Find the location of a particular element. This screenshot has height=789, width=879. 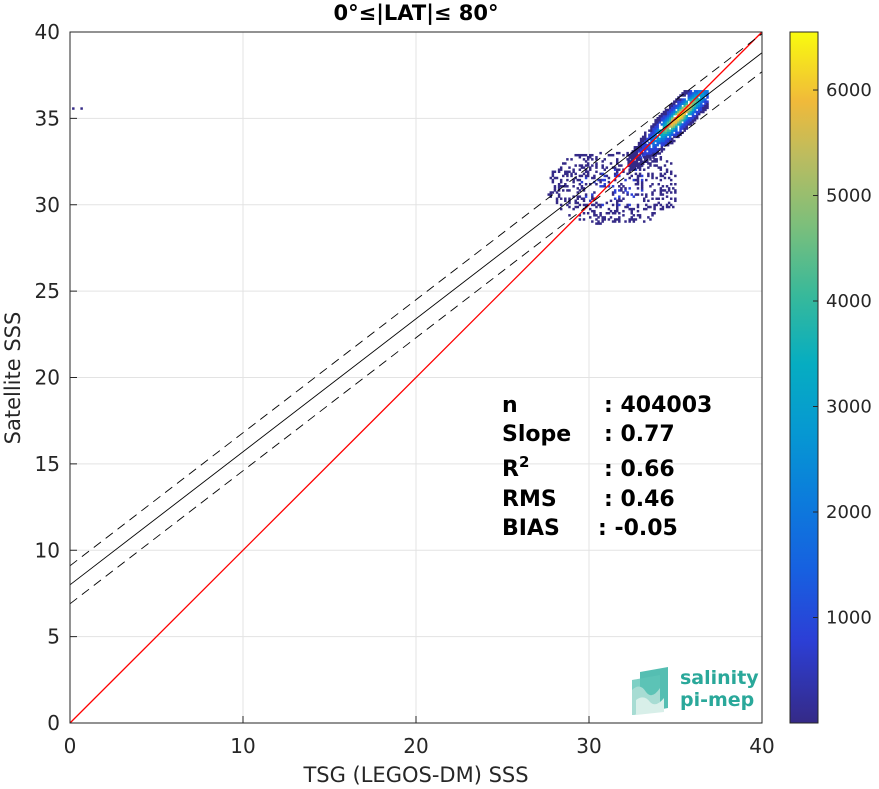

x-axis-ticks: 0 10 20 30 40 is located at coordinates (419, 737).